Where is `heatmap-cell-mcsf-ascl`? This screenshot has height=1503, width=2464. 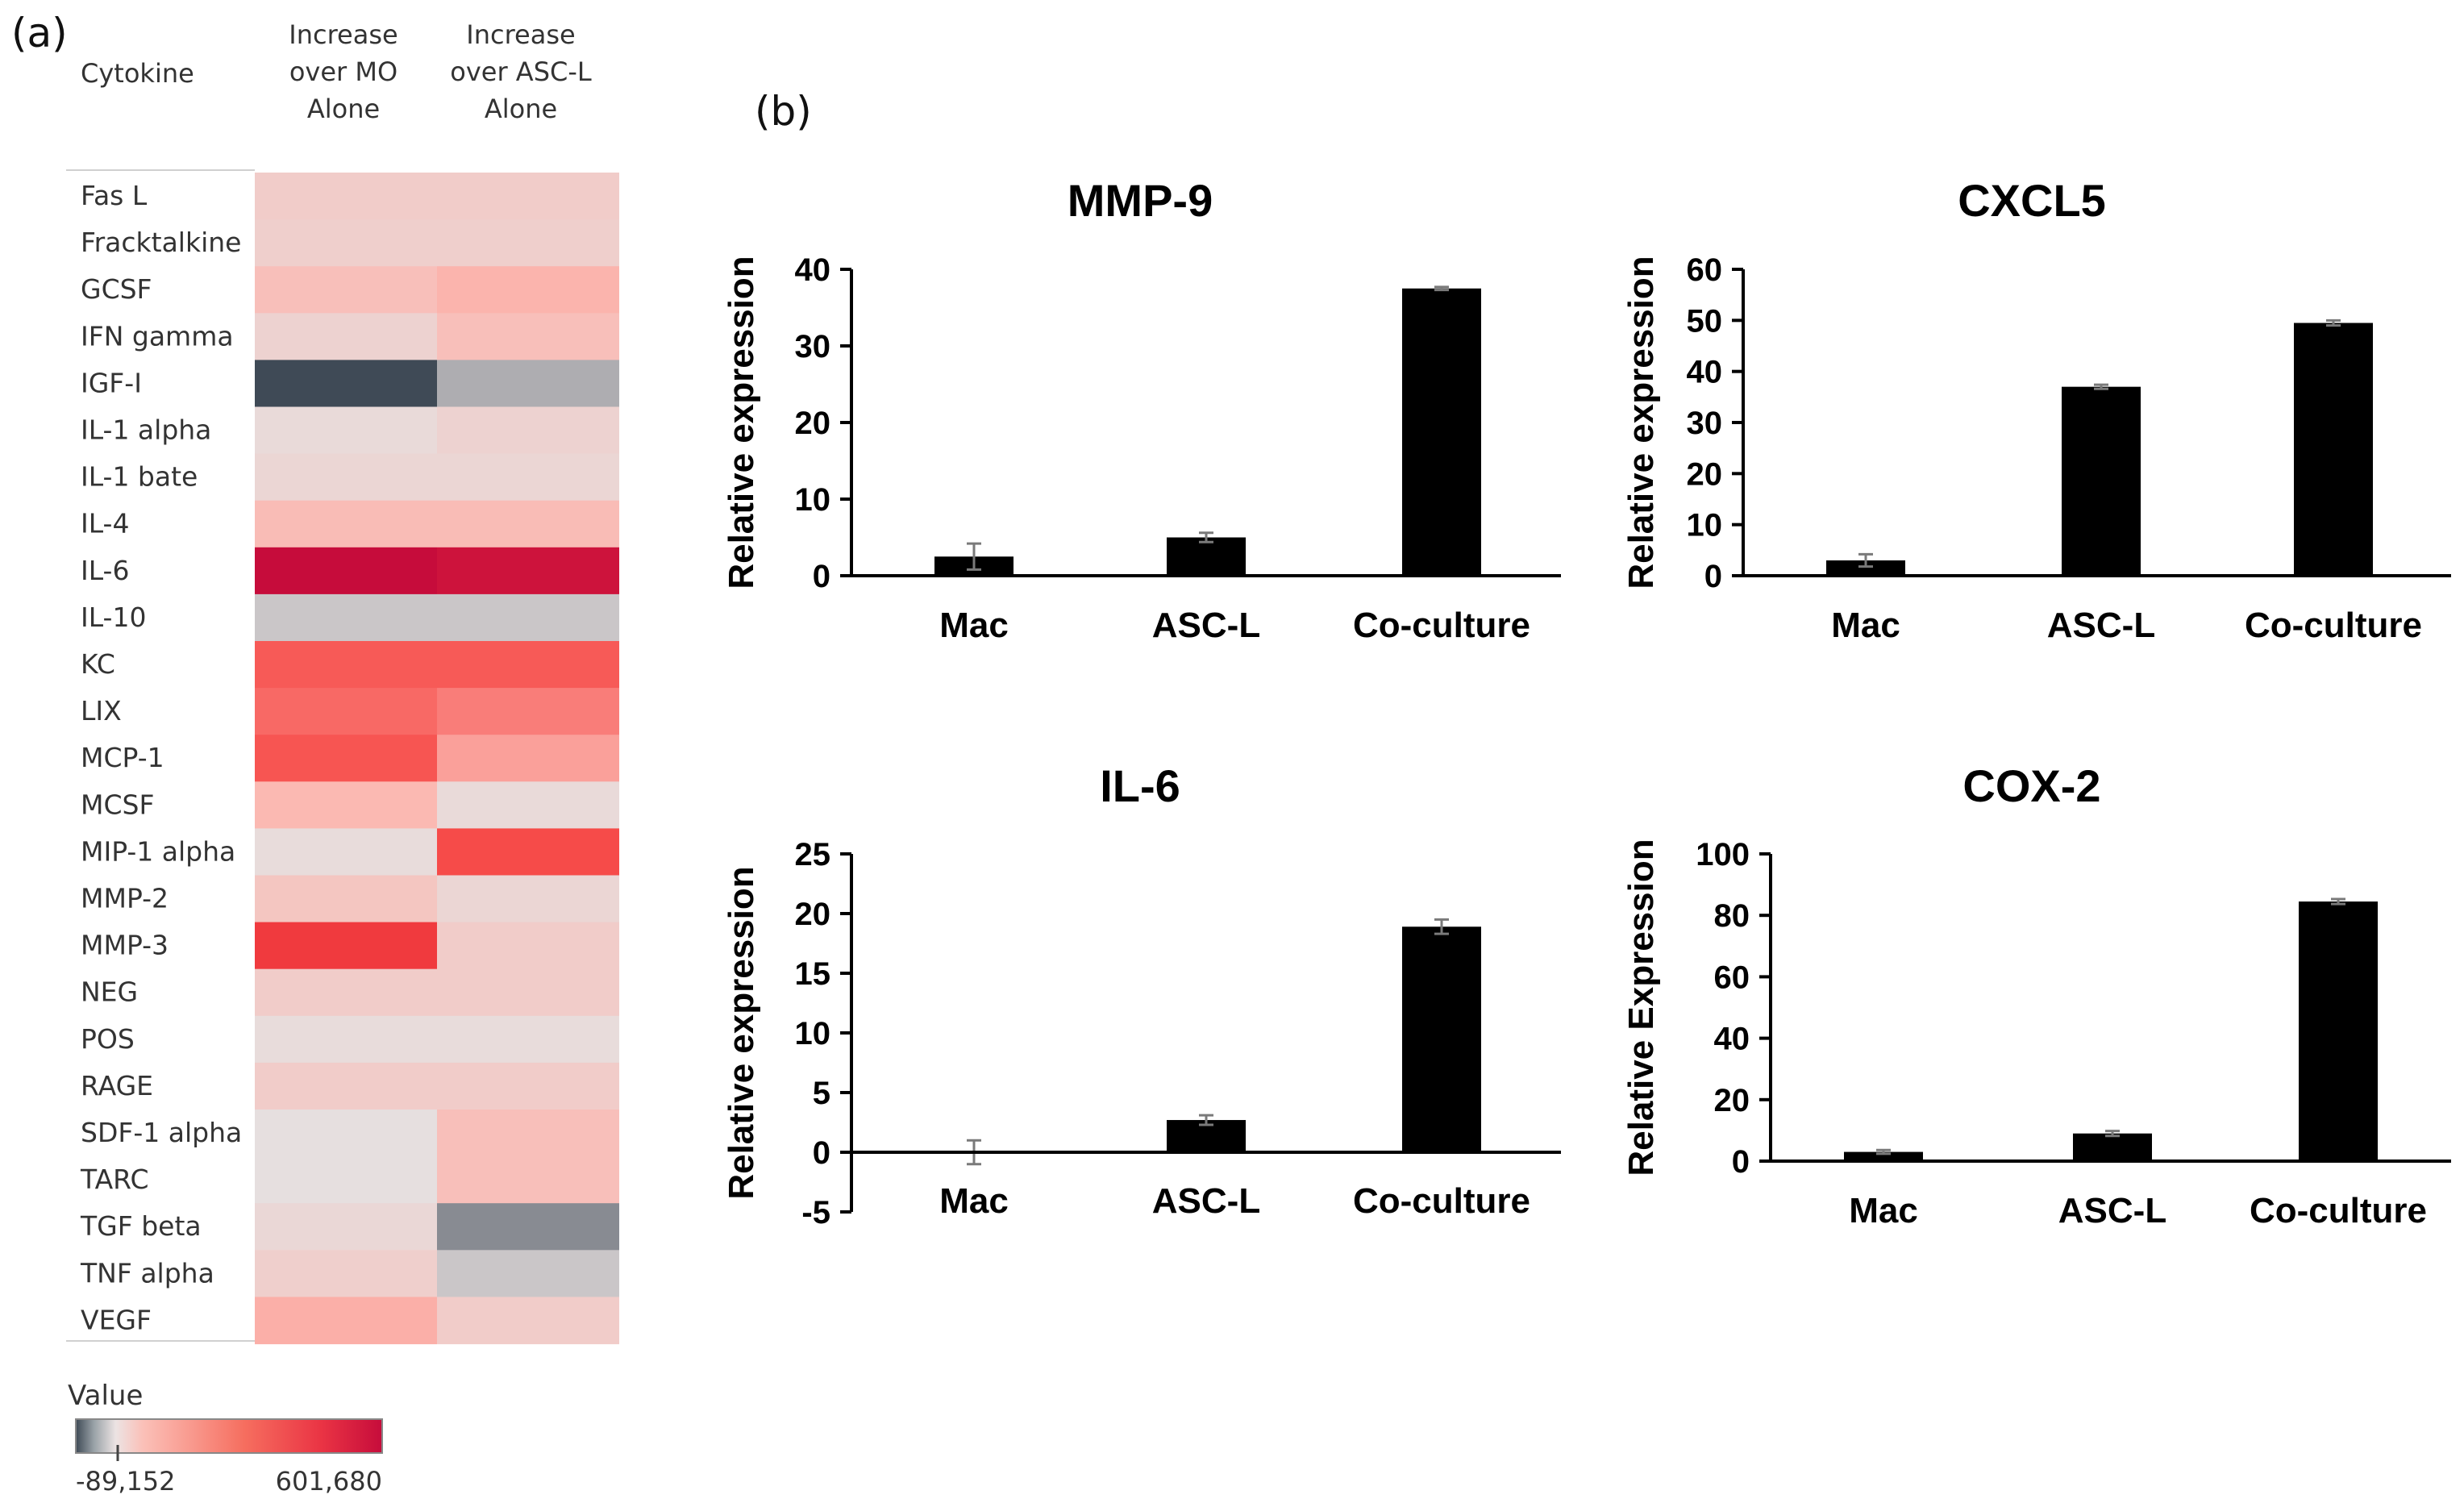 heatmap-cell-mcsf-ascl is located at coordinates (528, 805).